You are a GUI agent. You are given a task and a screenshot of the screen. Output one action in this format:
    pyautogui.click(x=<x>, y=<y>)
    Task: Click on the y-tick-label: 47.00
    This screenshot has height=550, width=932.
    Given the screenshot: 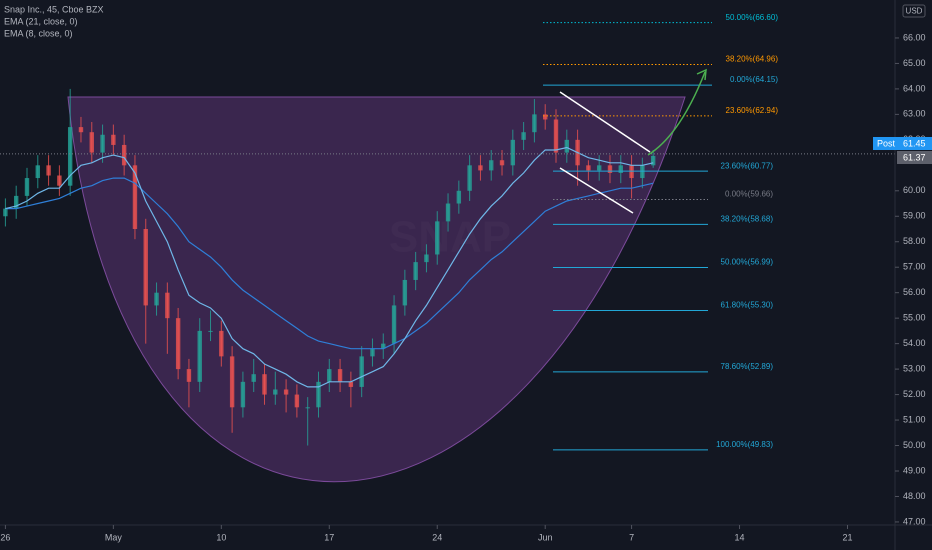 What is the action you would take?
    pyautogui.click(x=914, y=521)
    